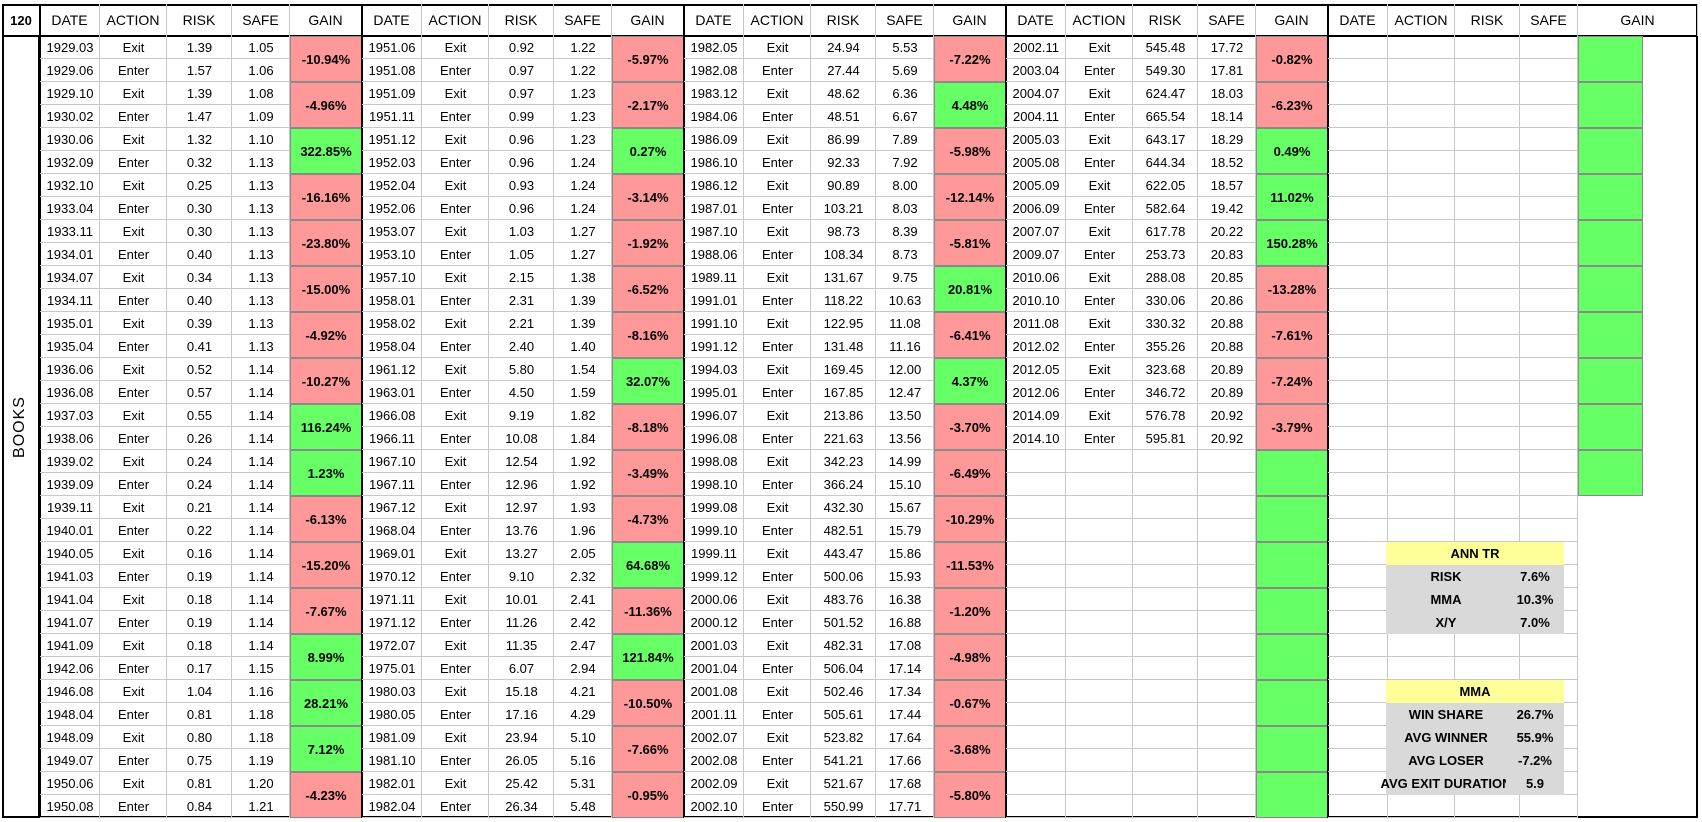  Describe the element at coordinates (70, 415) in the screenshot. I see `cell-date: 1937.03` at that location.